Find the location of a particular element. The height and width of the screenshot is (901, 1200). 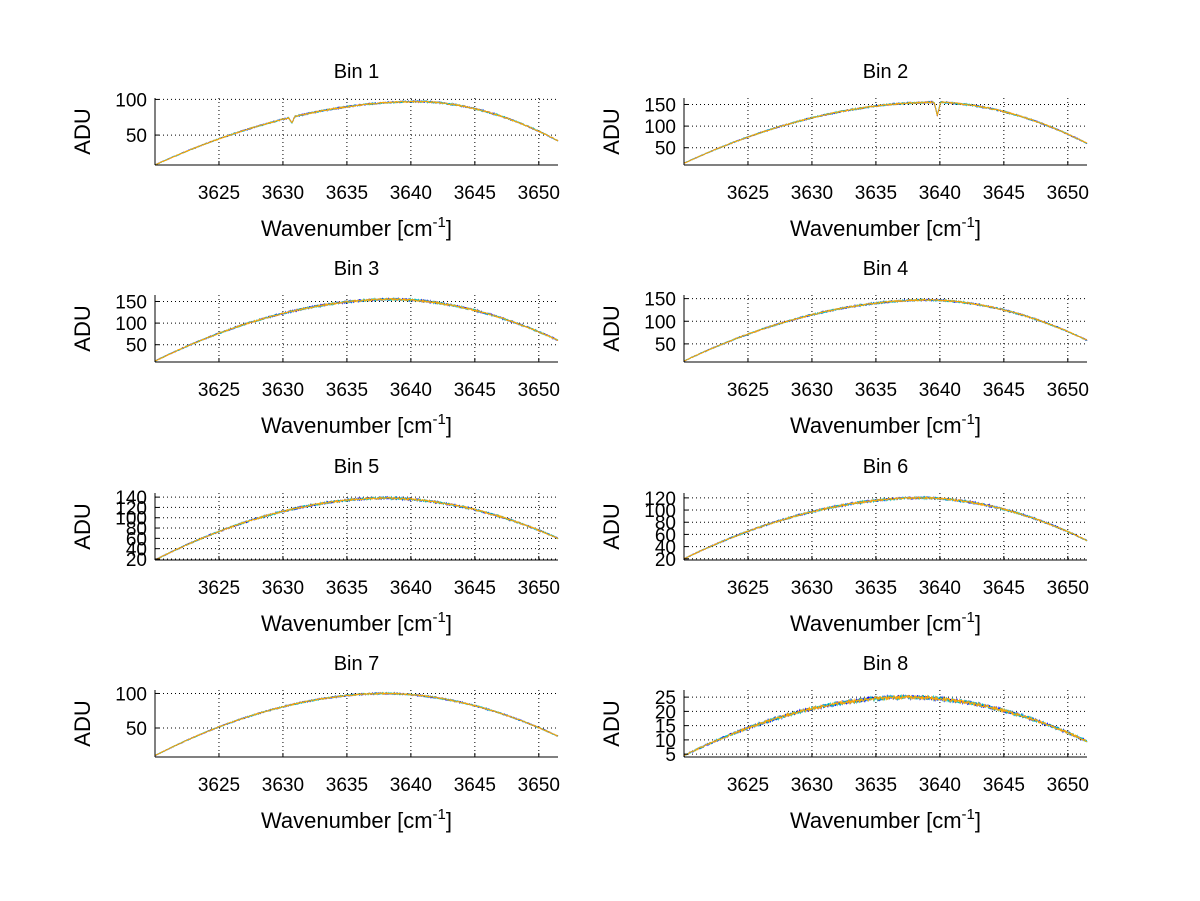

y-tick-label: 40 is located at coordinates (665, 548).